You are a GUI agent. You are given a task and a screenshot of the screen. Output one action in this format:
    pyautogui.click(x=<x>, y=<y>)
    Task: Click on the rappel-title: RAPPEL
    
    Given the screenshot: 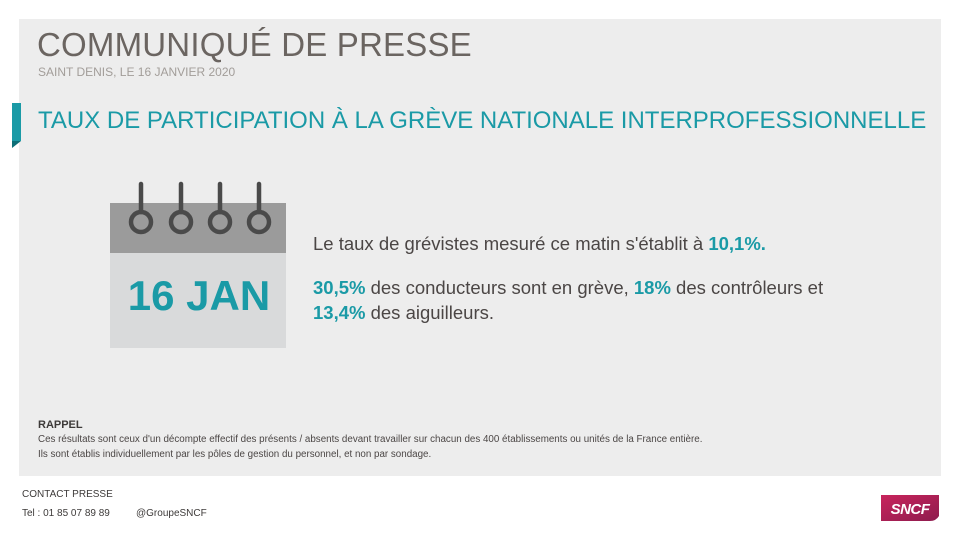 What is the action you would take?
    pyautogui.click(x=60, y=425)
    